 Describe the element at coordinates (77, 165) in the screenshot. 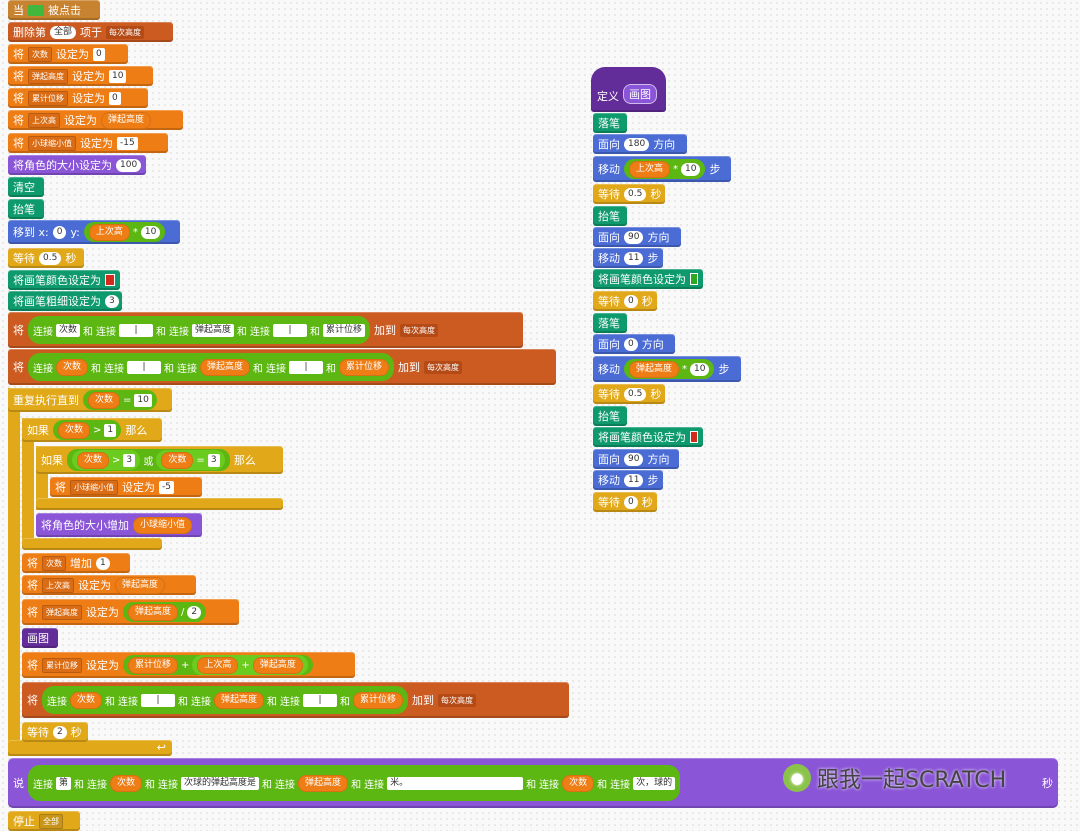

I see `set-size-block: 将角色的大小设定为 100` at that location.